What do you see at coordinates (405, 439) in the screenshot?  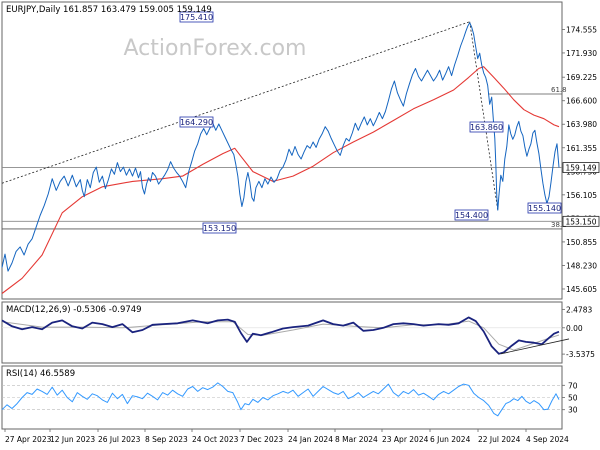 I see `x-tick-label: 23 Apr 2024` at bounding box center [405, 439].